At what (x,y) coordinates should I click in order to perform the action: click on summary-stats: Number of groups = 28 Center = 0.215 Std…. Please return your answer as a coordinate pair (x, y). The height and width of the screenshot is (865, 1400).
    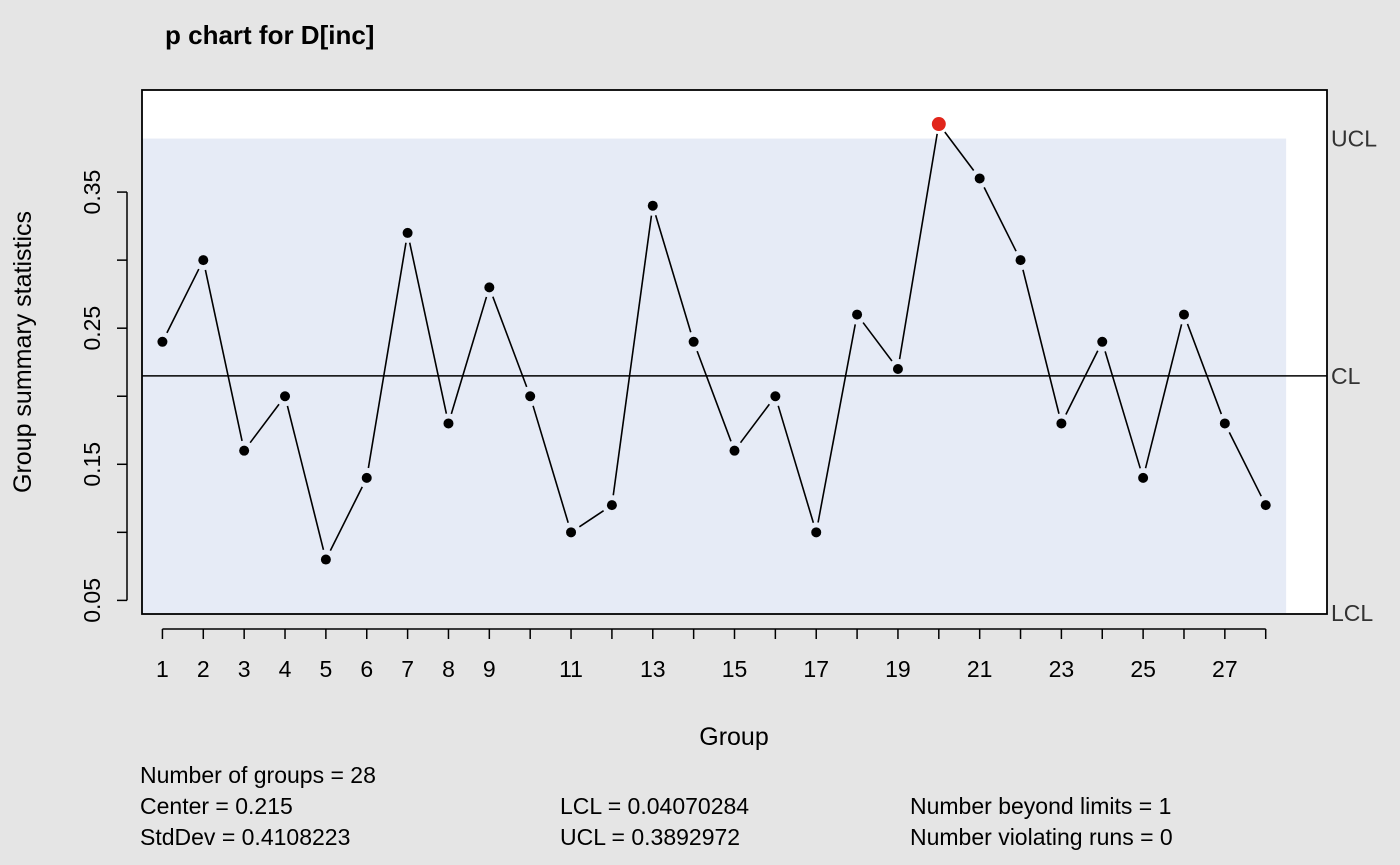
    Looking at the image, I should click on (656, 806).